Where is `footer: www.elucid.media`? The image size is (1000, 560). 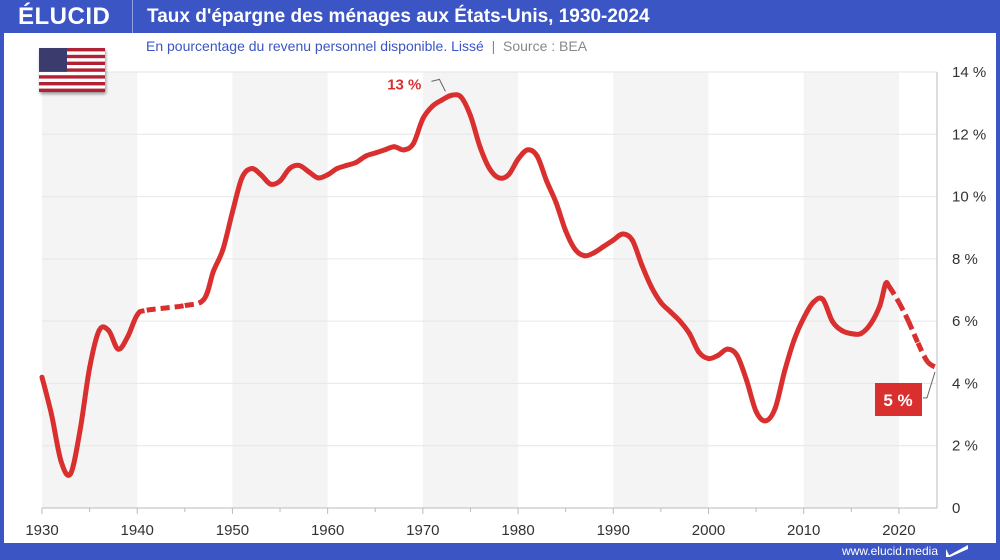 footer: www.elucid.media is located at coordinates (906, 551).